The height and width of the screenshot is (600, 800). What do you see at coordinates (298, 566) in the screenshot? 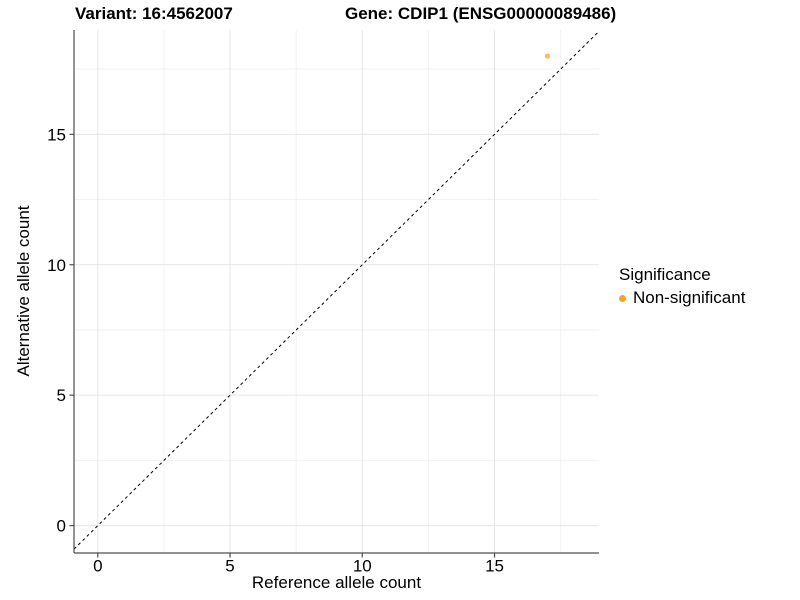
I see `x-tick-labels: 0 5 10 15` at bounding box center [298, 566].